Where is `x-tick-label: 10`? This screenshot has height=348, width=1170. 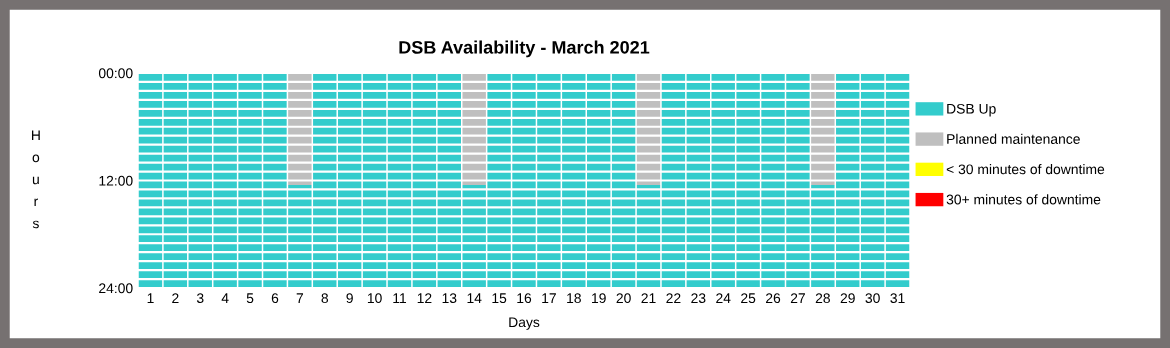
x-tick-label: 10 is located at coordinates (374, 298).